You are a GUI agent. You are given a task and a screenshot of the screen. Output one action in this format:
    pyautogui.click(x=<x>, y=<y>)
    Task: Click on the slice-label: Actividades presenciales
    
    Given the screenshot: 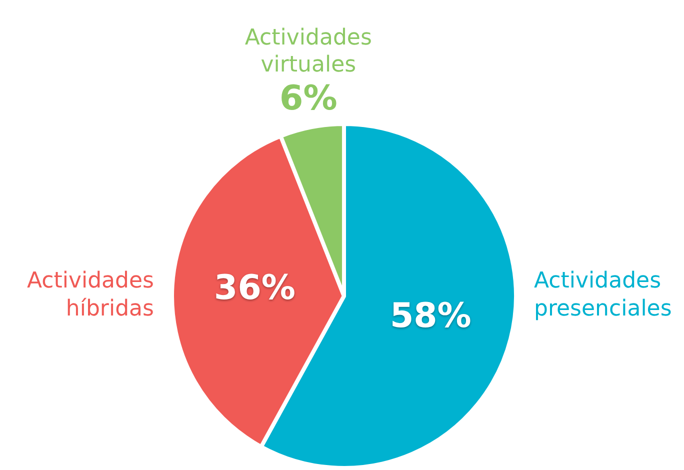 What is the action you would take?
    pyautogui.click(x=603, y=295)
    